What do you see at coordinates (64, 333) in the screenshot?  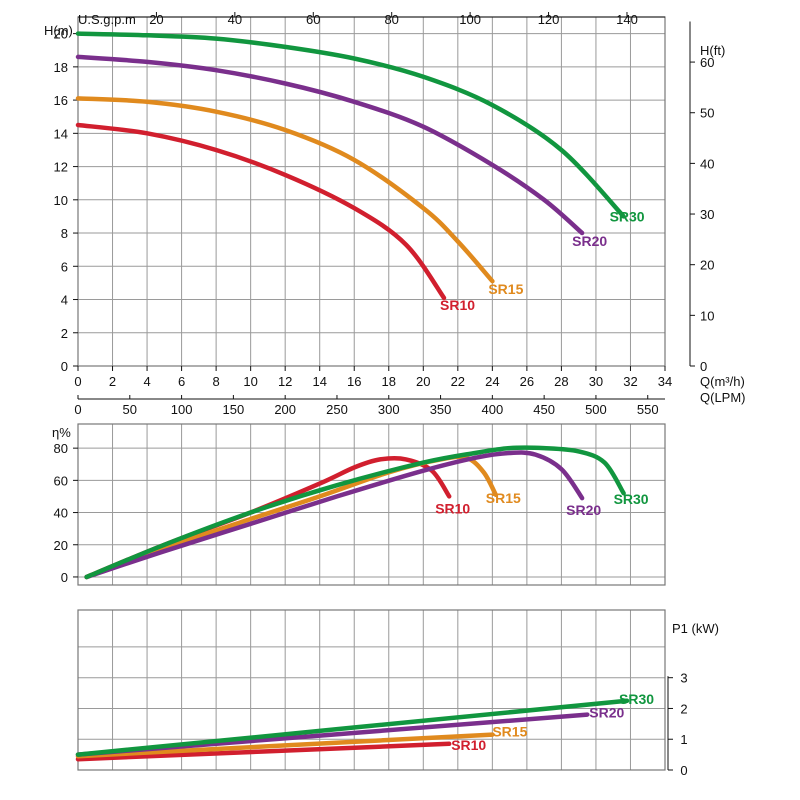 I see `y-tick-label: 2` at bounding box center [64, 333].